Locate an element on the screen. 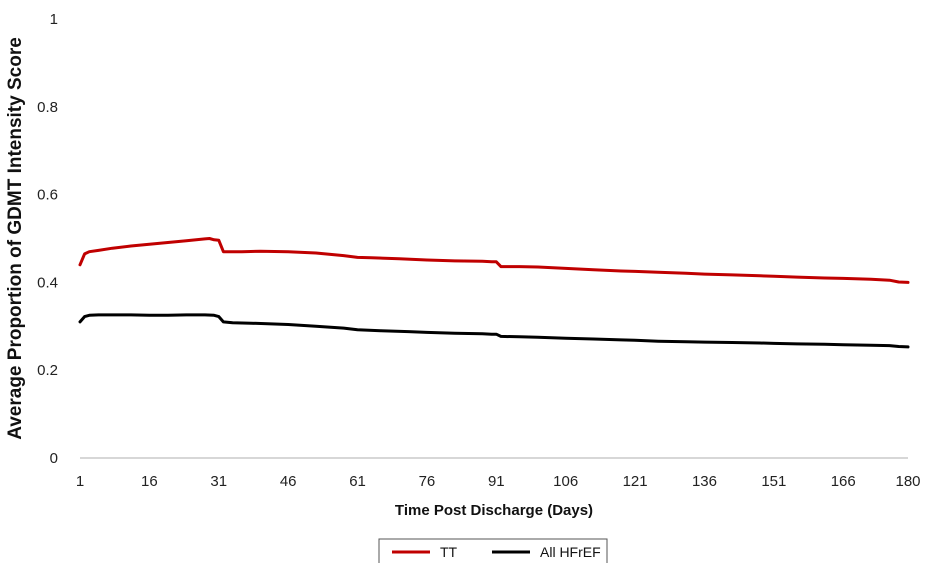 The image size is (932, 563). x-tick-label: 61 is located at coordinates (357, 481).